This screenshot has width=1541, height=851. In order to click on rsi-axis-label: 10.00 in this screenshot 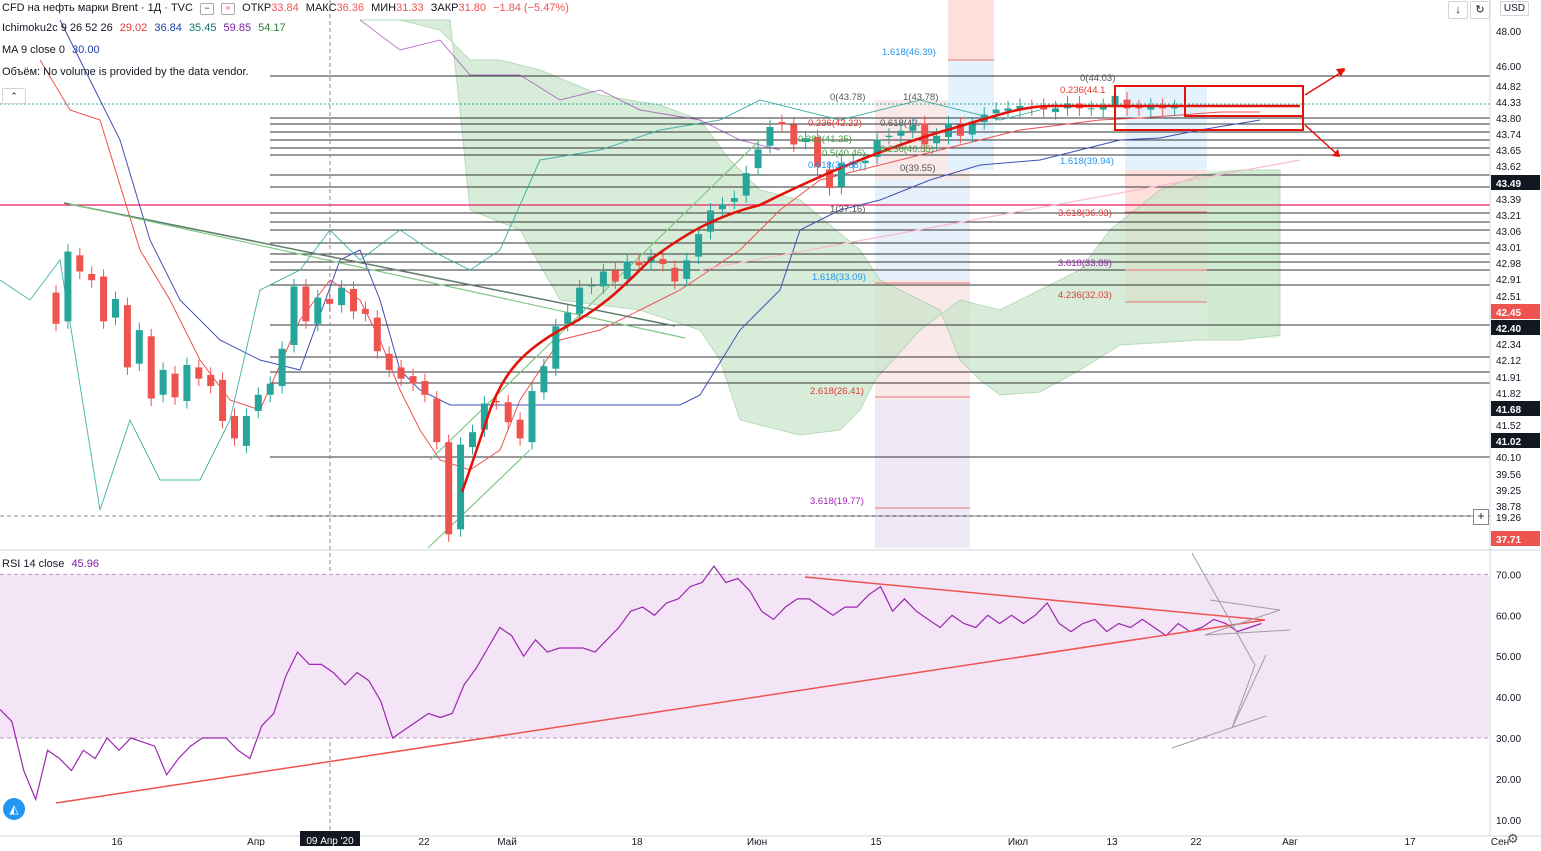, I will do `click(1508, 821)`.